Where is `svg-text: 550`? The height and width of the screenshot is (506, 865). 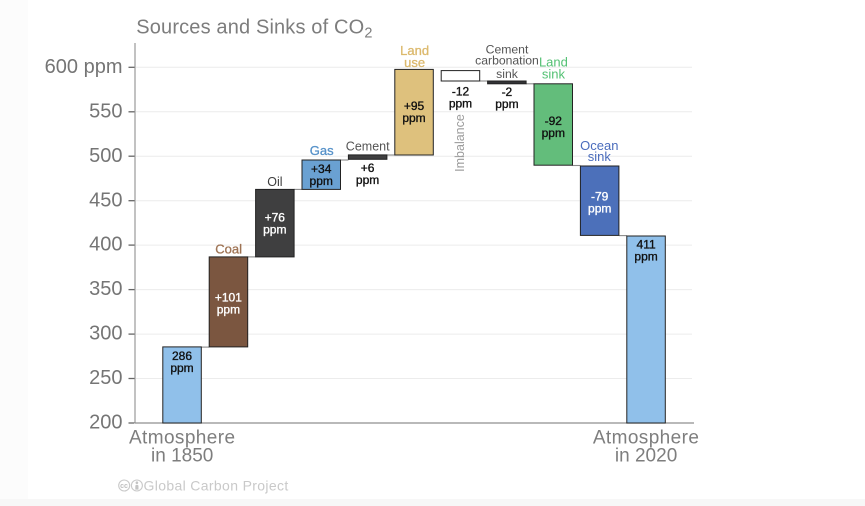 svg-text: 550 is located at coordinates (105, 111).